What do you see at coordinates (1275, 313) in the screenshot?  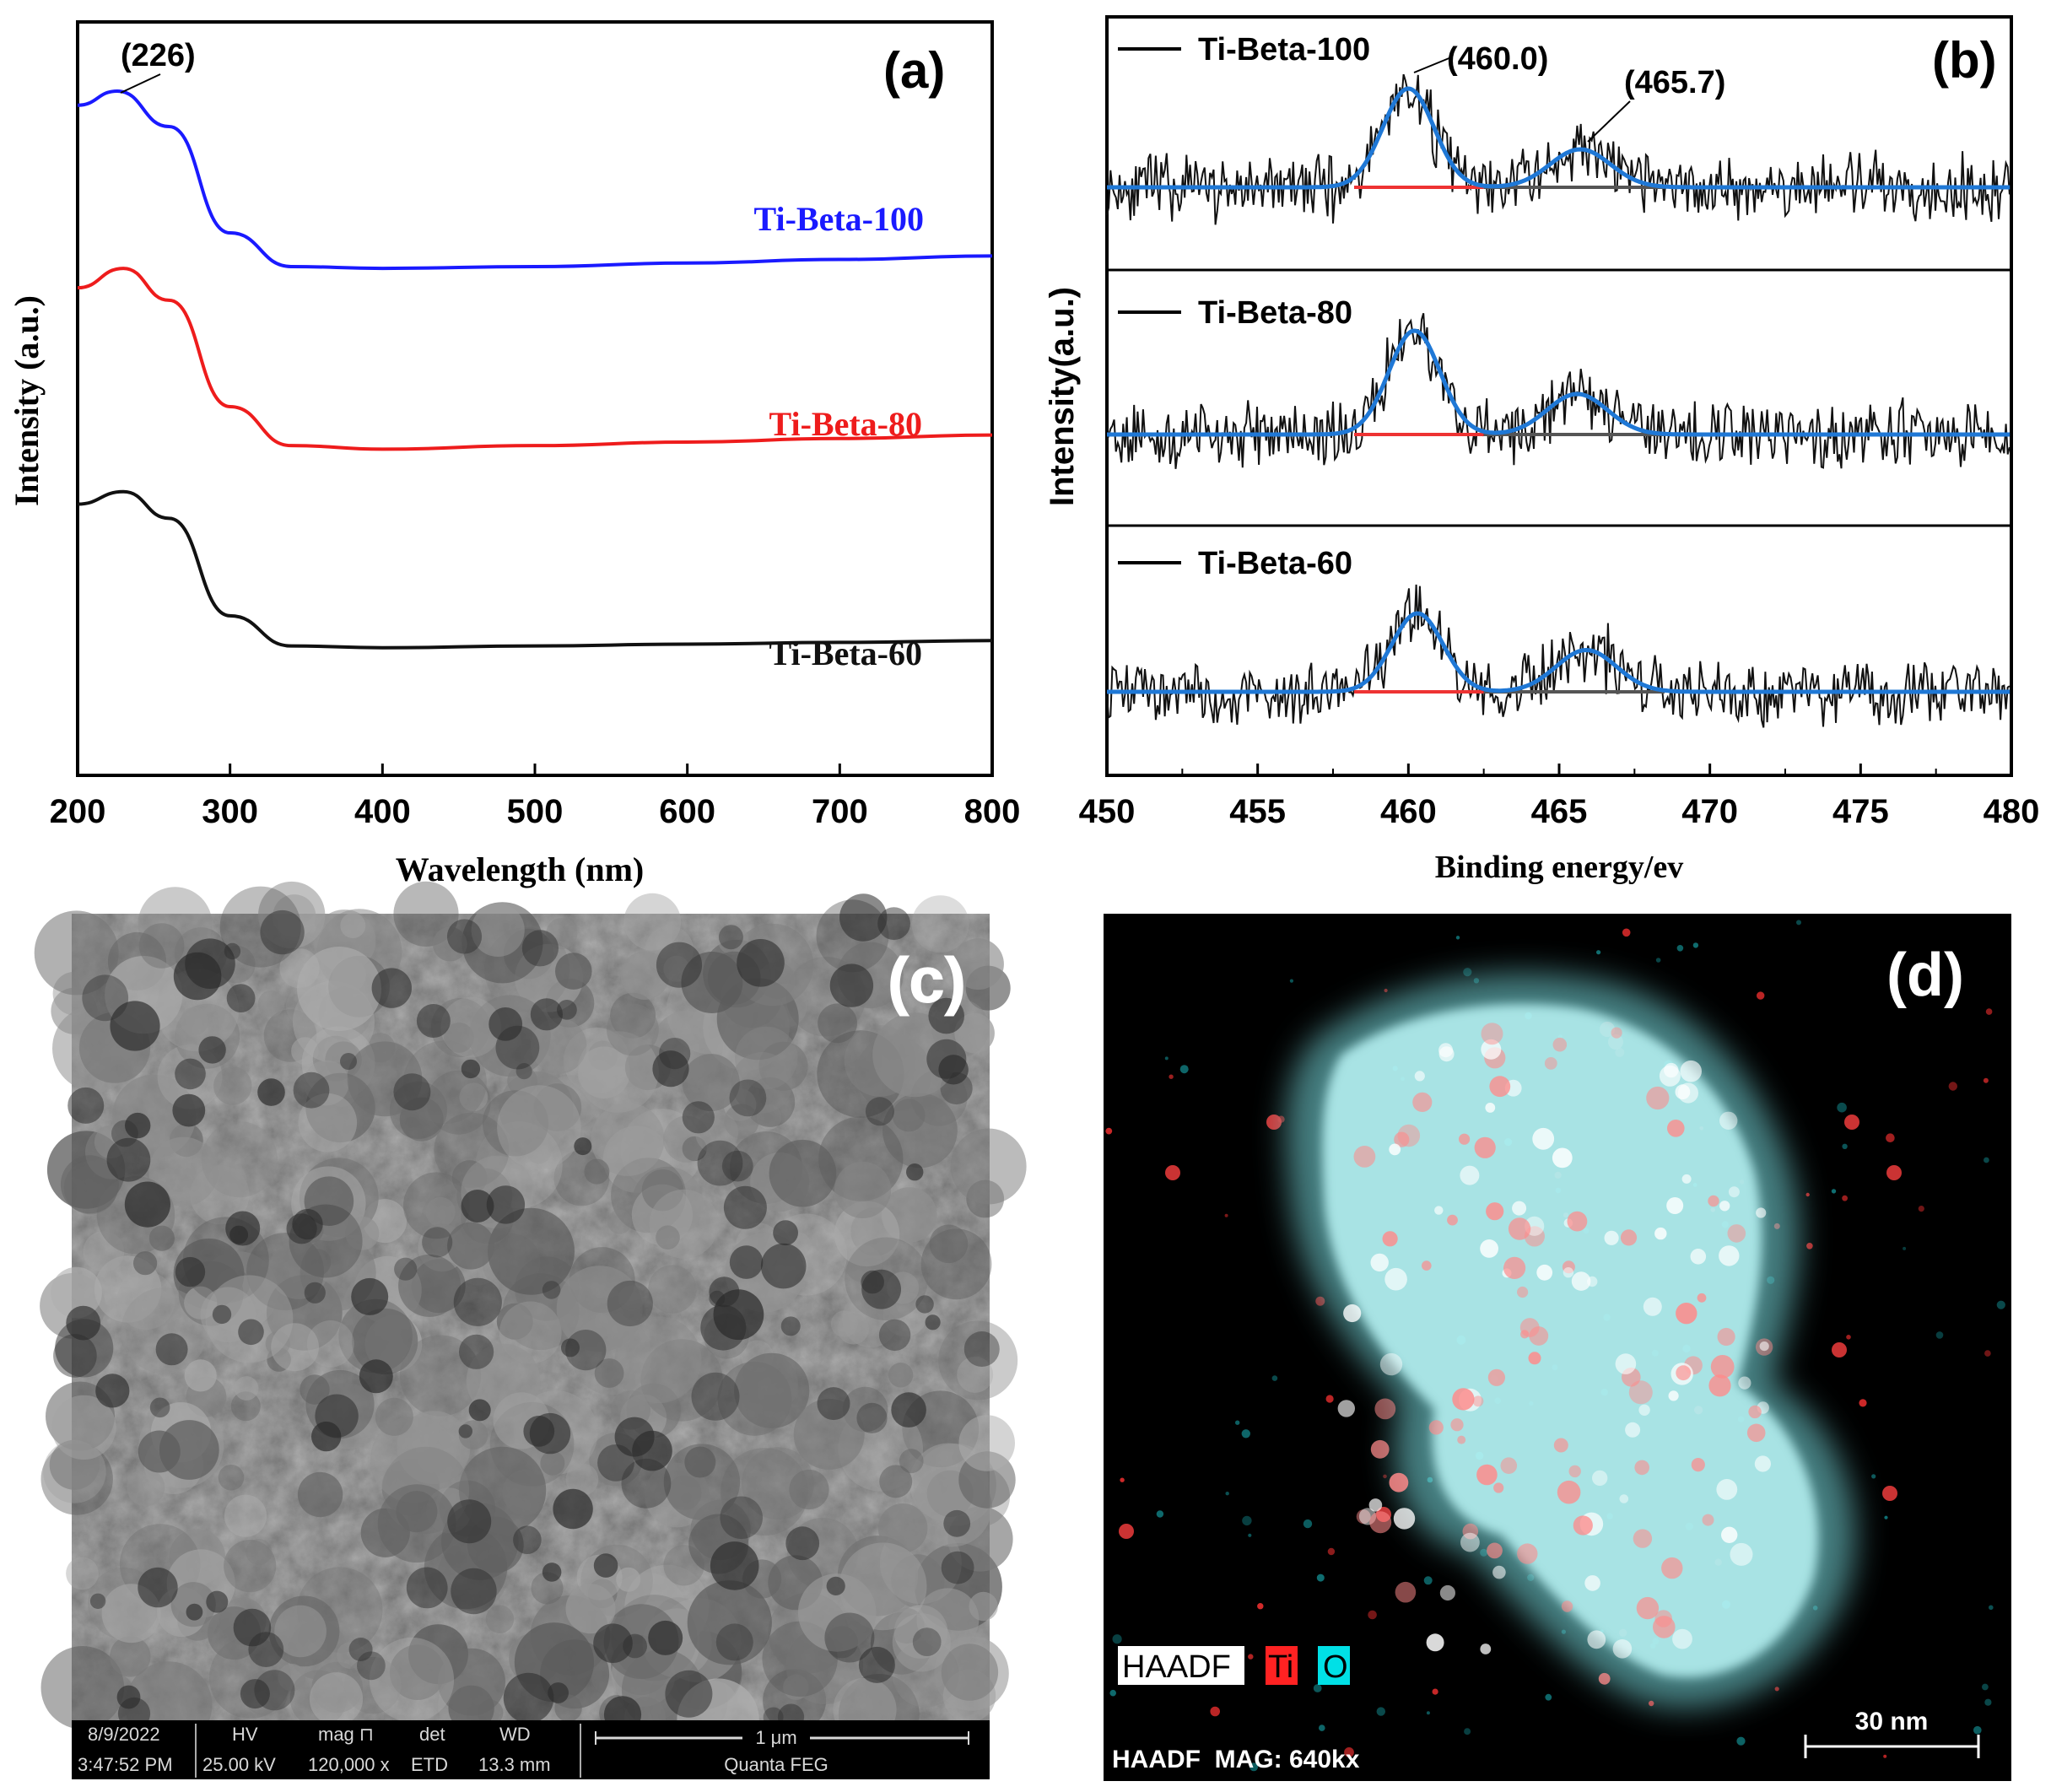 I see `panel-b-legend-label-1: Ti-Beta-80` at bounding box center [1275, 313].